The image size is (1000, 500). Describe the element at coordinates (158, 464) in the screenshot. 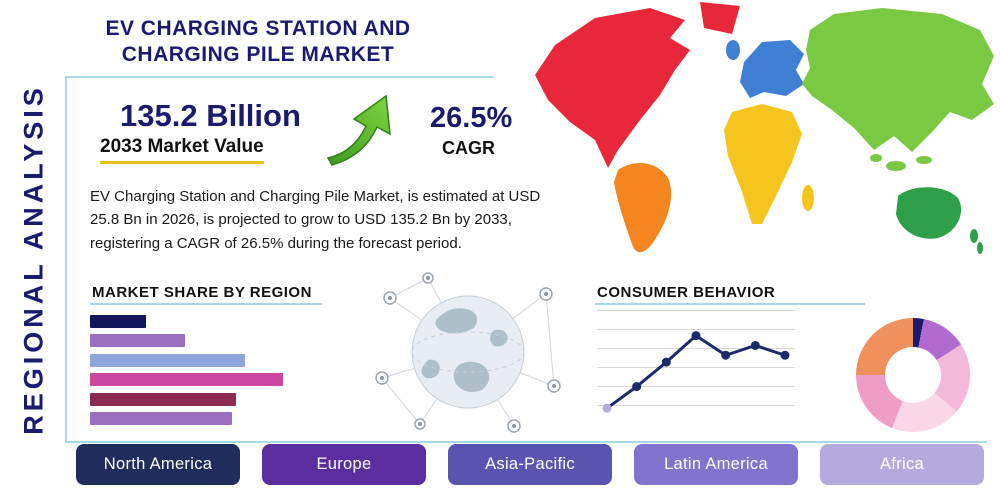

I see `region-button-north-america: North America` at that location.